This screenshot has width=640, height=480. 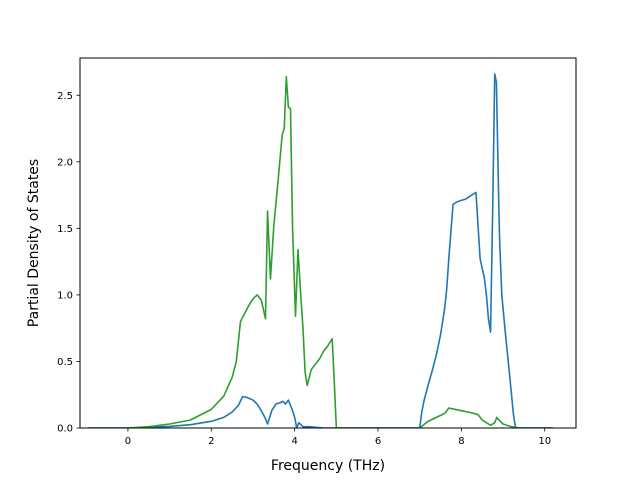 I want to click on x-tick-label: 6, so click(x=378, y=441).